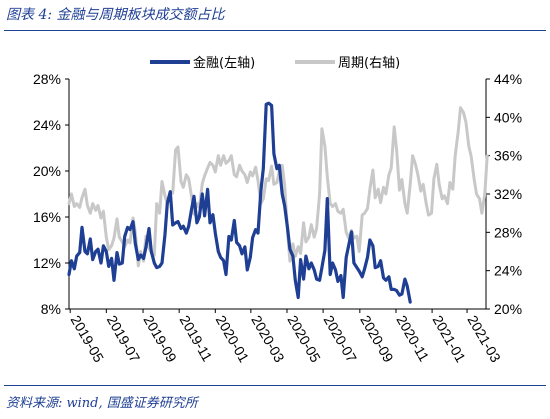 The image size is (550, 419). Describe the element at coordinates (224, 63) in the screenshot. I see `legend-label-financial: 金融(左轴)` at that location.